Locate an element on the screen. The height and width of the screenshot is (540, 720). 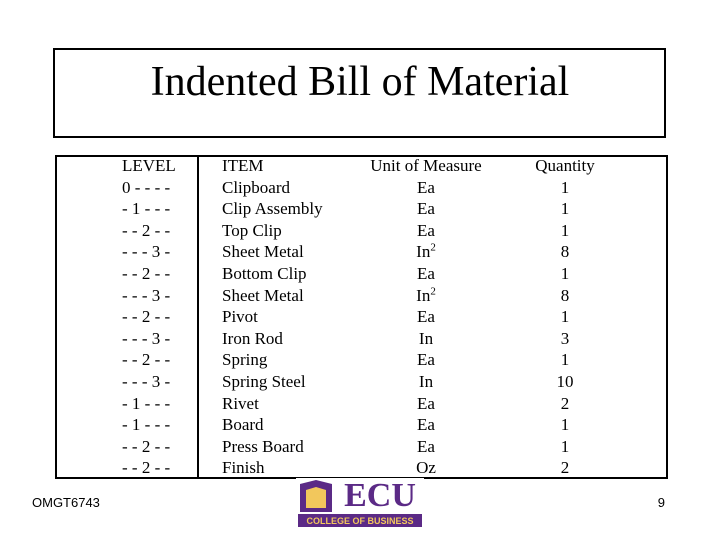
page-number: 9 is located at coordinates (661, 502).